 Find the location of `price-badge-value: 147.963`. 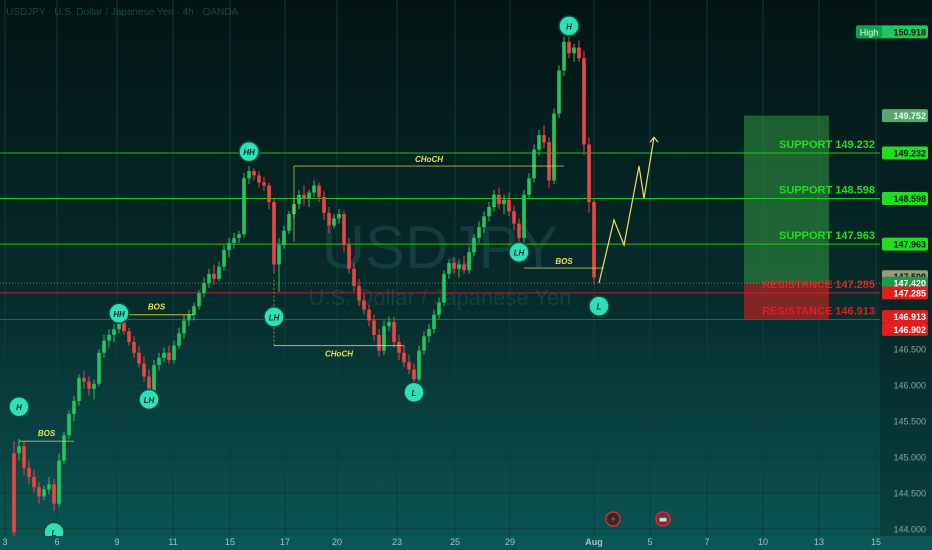

price-badge-value: 147.963 is located at coordinates (909, 245).